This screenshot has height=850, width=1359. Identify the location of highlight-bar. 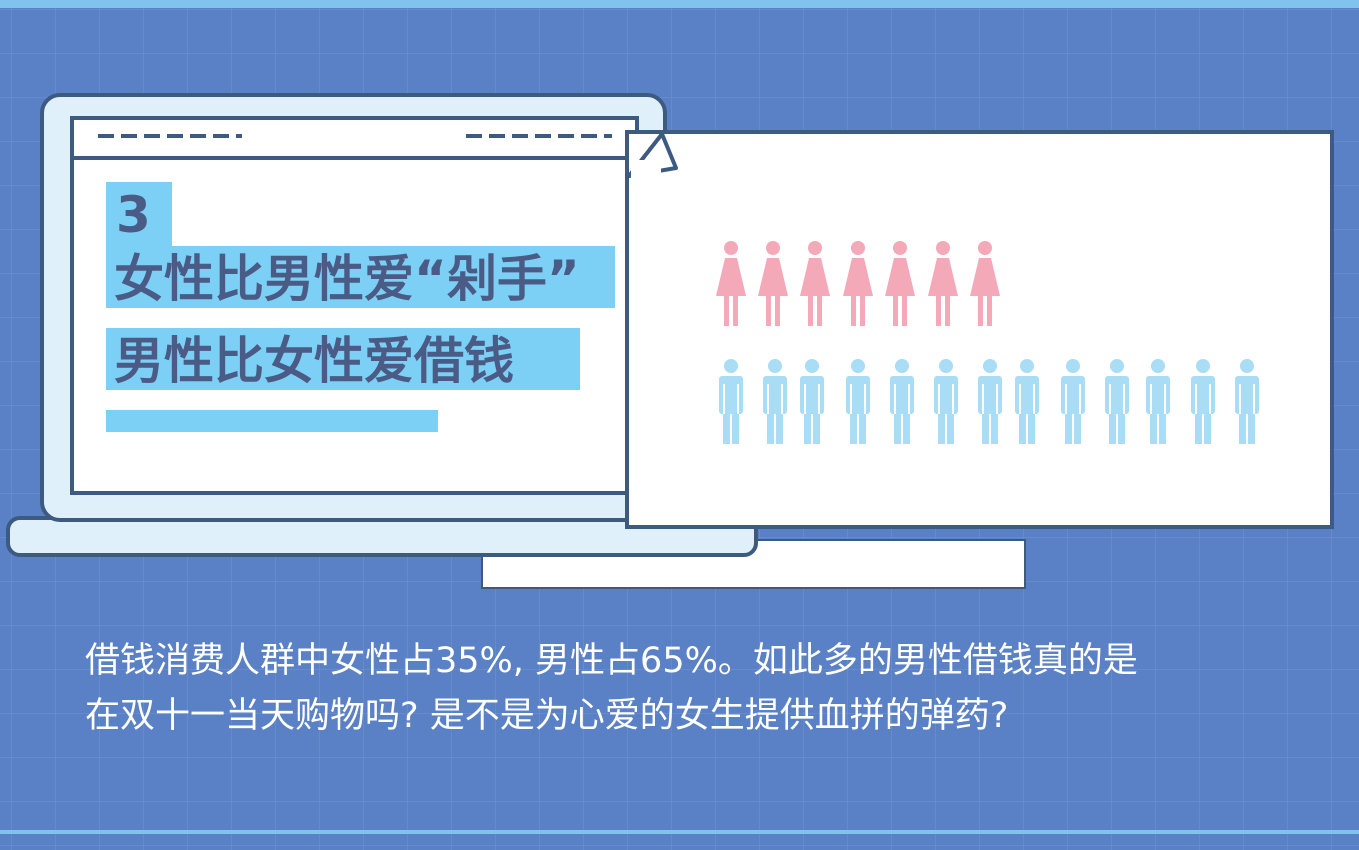
(272, 421).